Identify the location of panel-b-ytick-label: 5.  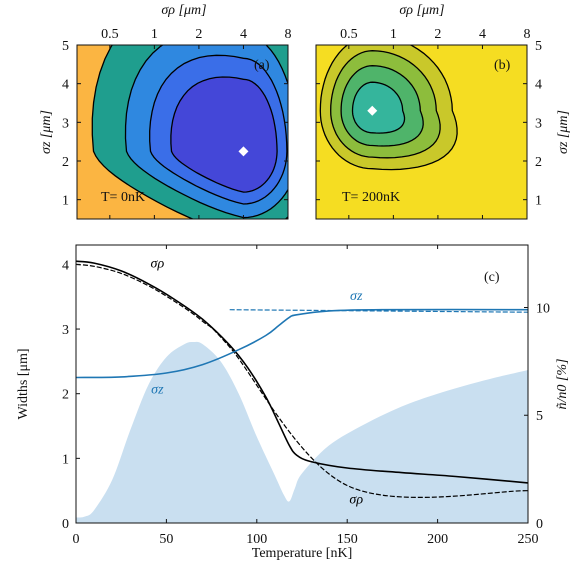
(538, 46).